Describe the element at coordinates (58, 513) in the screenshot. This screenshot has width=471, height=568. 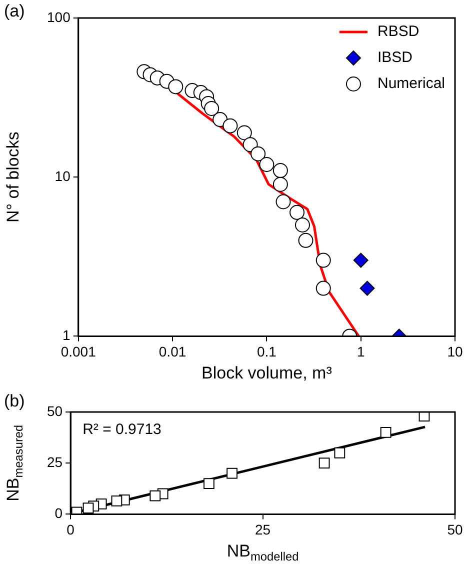
I see `y-tick-label: 0` at that location.